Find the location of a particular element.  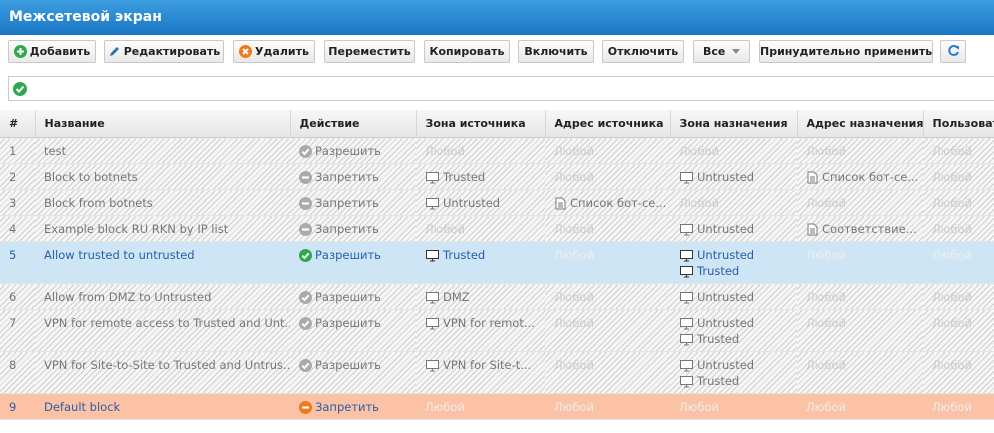

disable-button: Отключить is located at coordinates (643, 51).